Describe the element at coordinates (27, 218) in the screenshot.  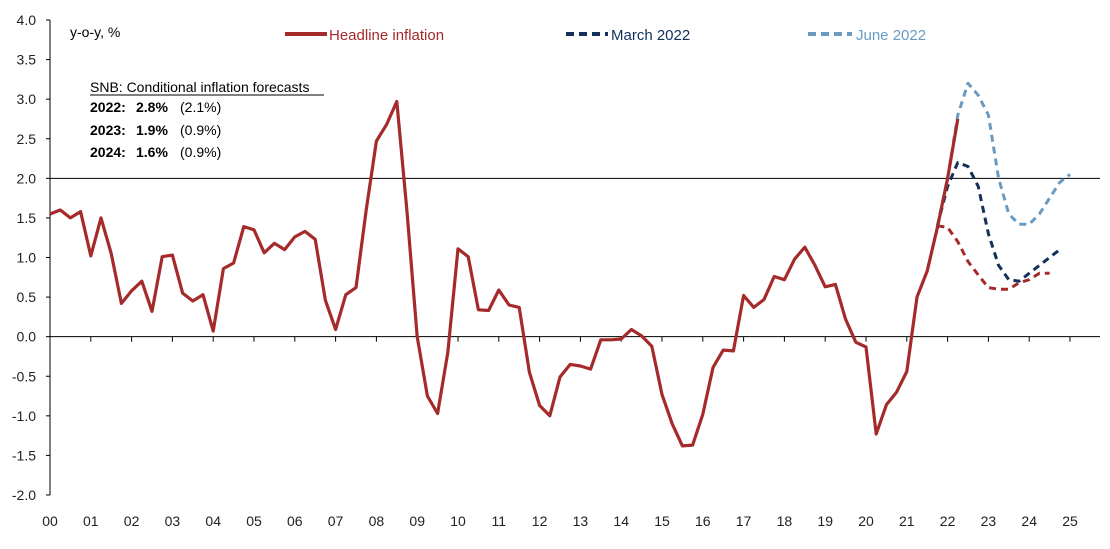
I see `y-tick-label: 1.5` at that location.